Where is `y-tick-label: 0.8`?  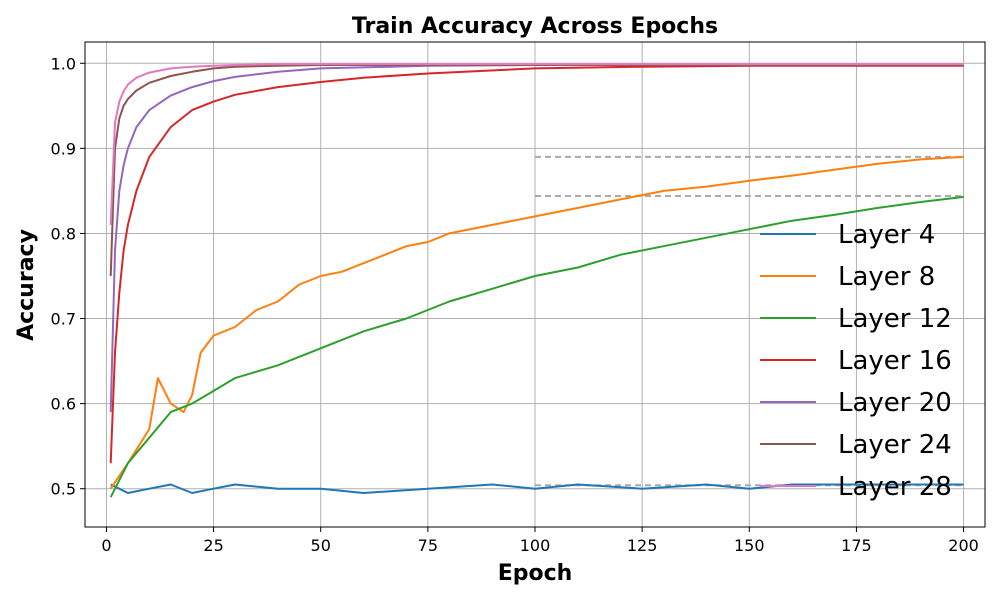
y-tick-label: 0.8 is located at coordinates (63, 233).